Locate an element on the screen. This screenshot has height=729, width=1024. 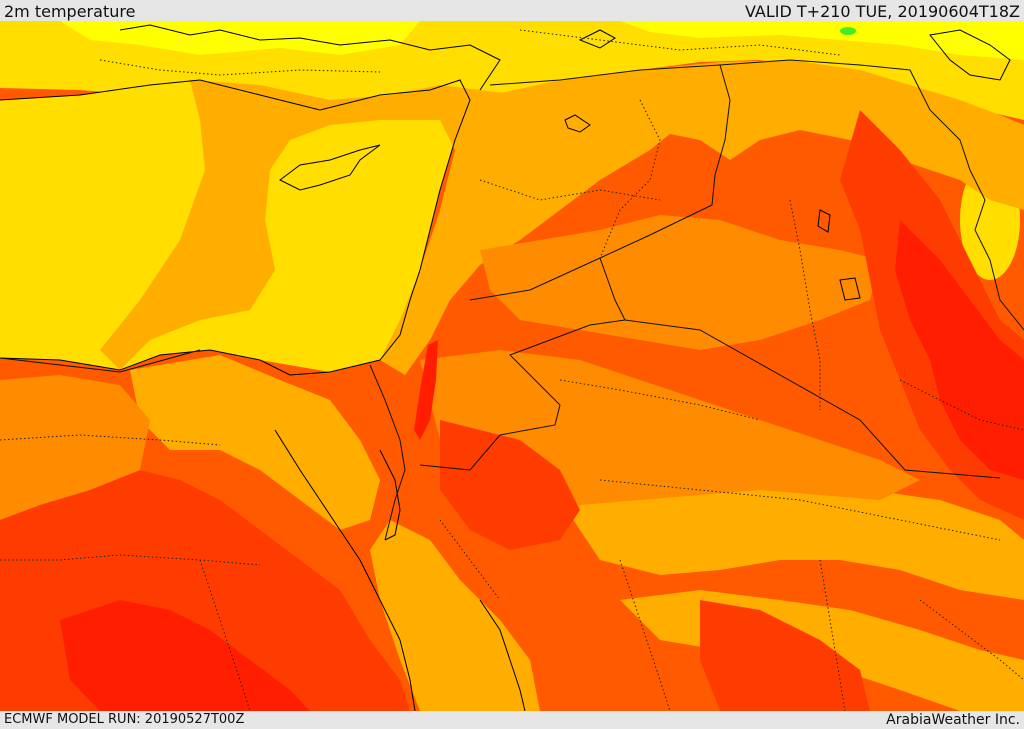
field-arabia-light-orange is located at coordinates (792, 535).